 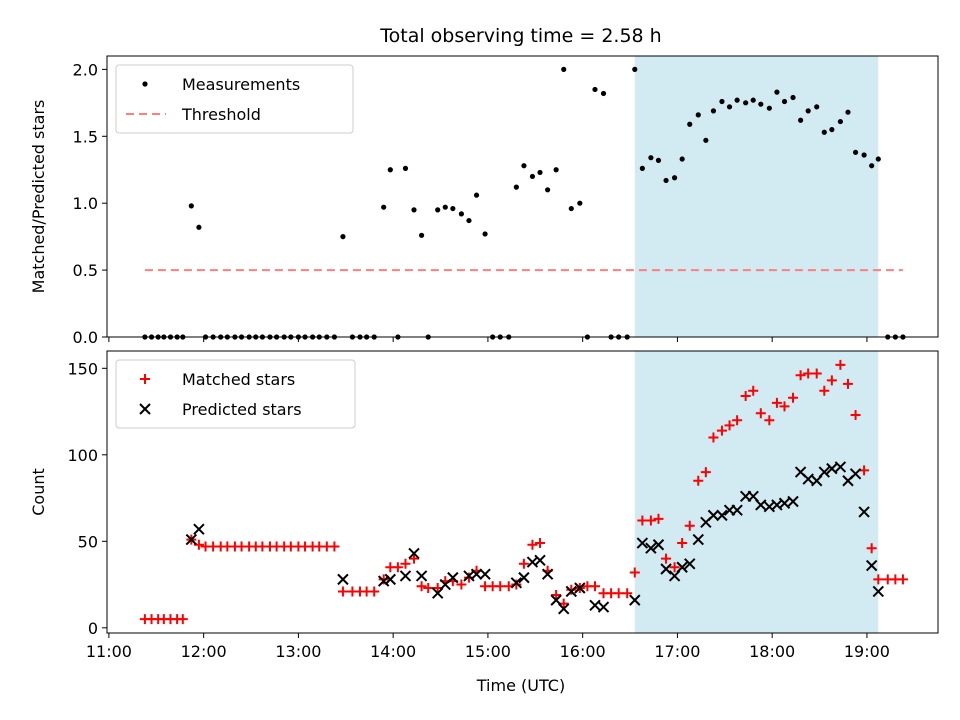 What do you see at coordinates (677, 651) in the screenshot?
I see `x-tick-label: 17:00` at bounding box center [677, 651].